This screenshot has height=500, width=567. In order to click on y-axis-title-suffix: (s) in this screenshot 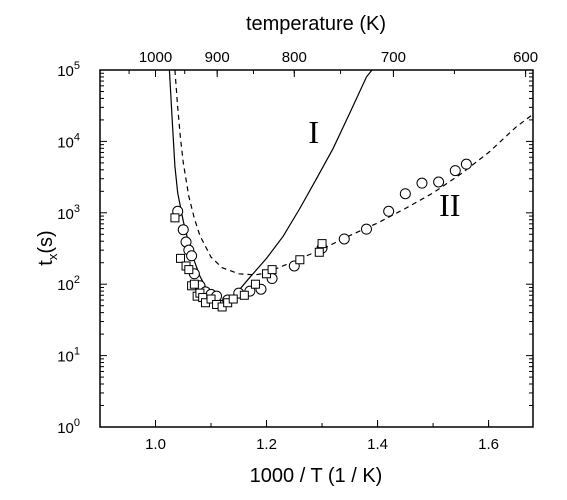, I will do `click(46, 241)`.